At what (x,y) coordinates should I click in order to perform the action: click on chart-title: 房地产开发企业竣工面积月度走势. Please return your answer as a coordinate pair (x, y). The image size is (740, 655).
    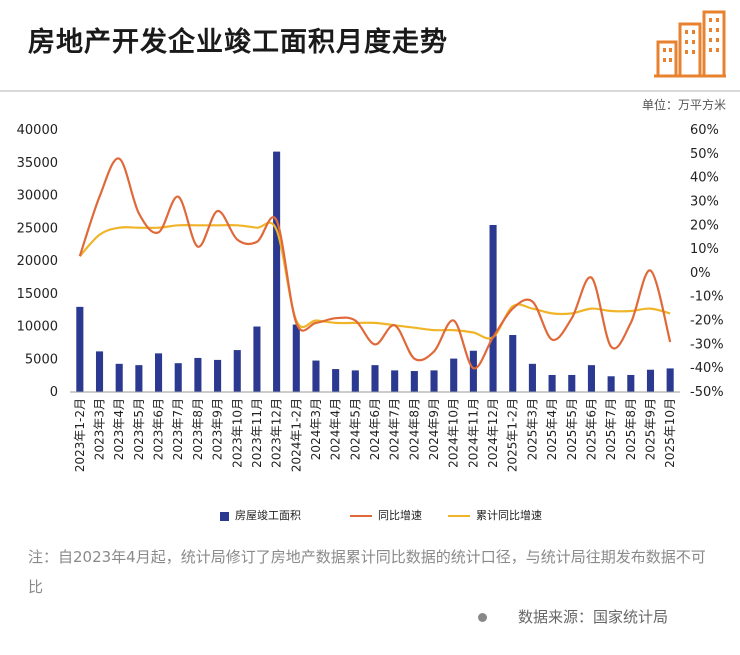
    Looking at the image, I should click on (238, 42).